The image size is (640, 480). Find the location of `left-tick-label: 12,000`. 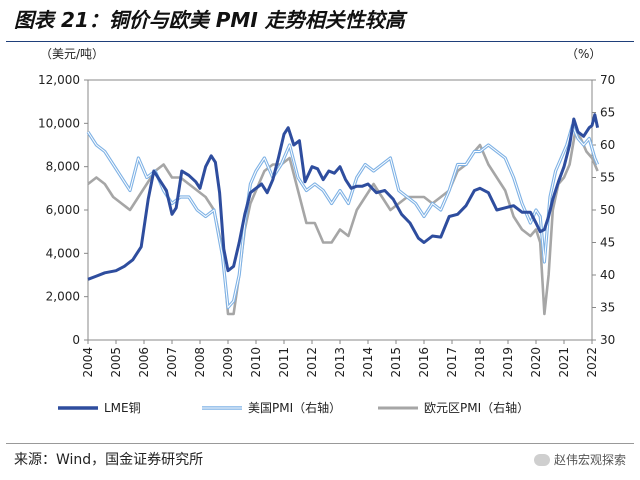

left-tick-label: 12,000 is located at coordinates (59, 80).